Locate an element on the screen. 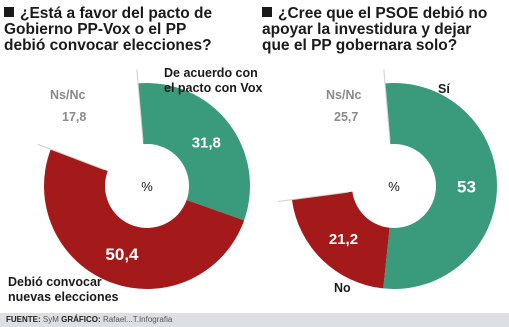 The image size is (509, 327). source-value: SyM is located at coordinates (50, 319).